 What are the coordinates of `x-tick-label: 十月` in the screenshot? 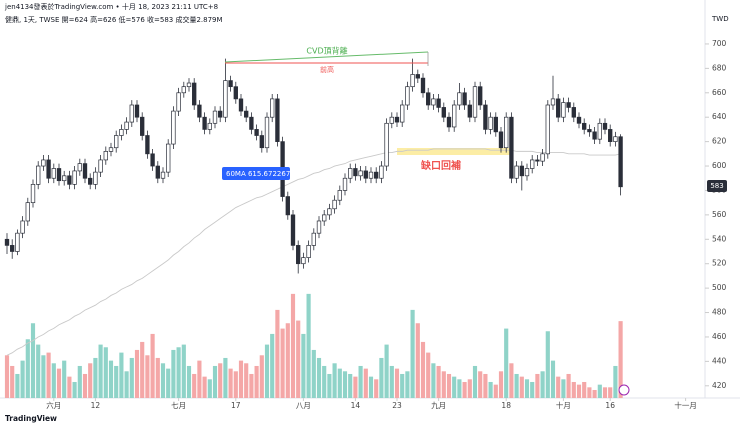 It's located at (563, 405).